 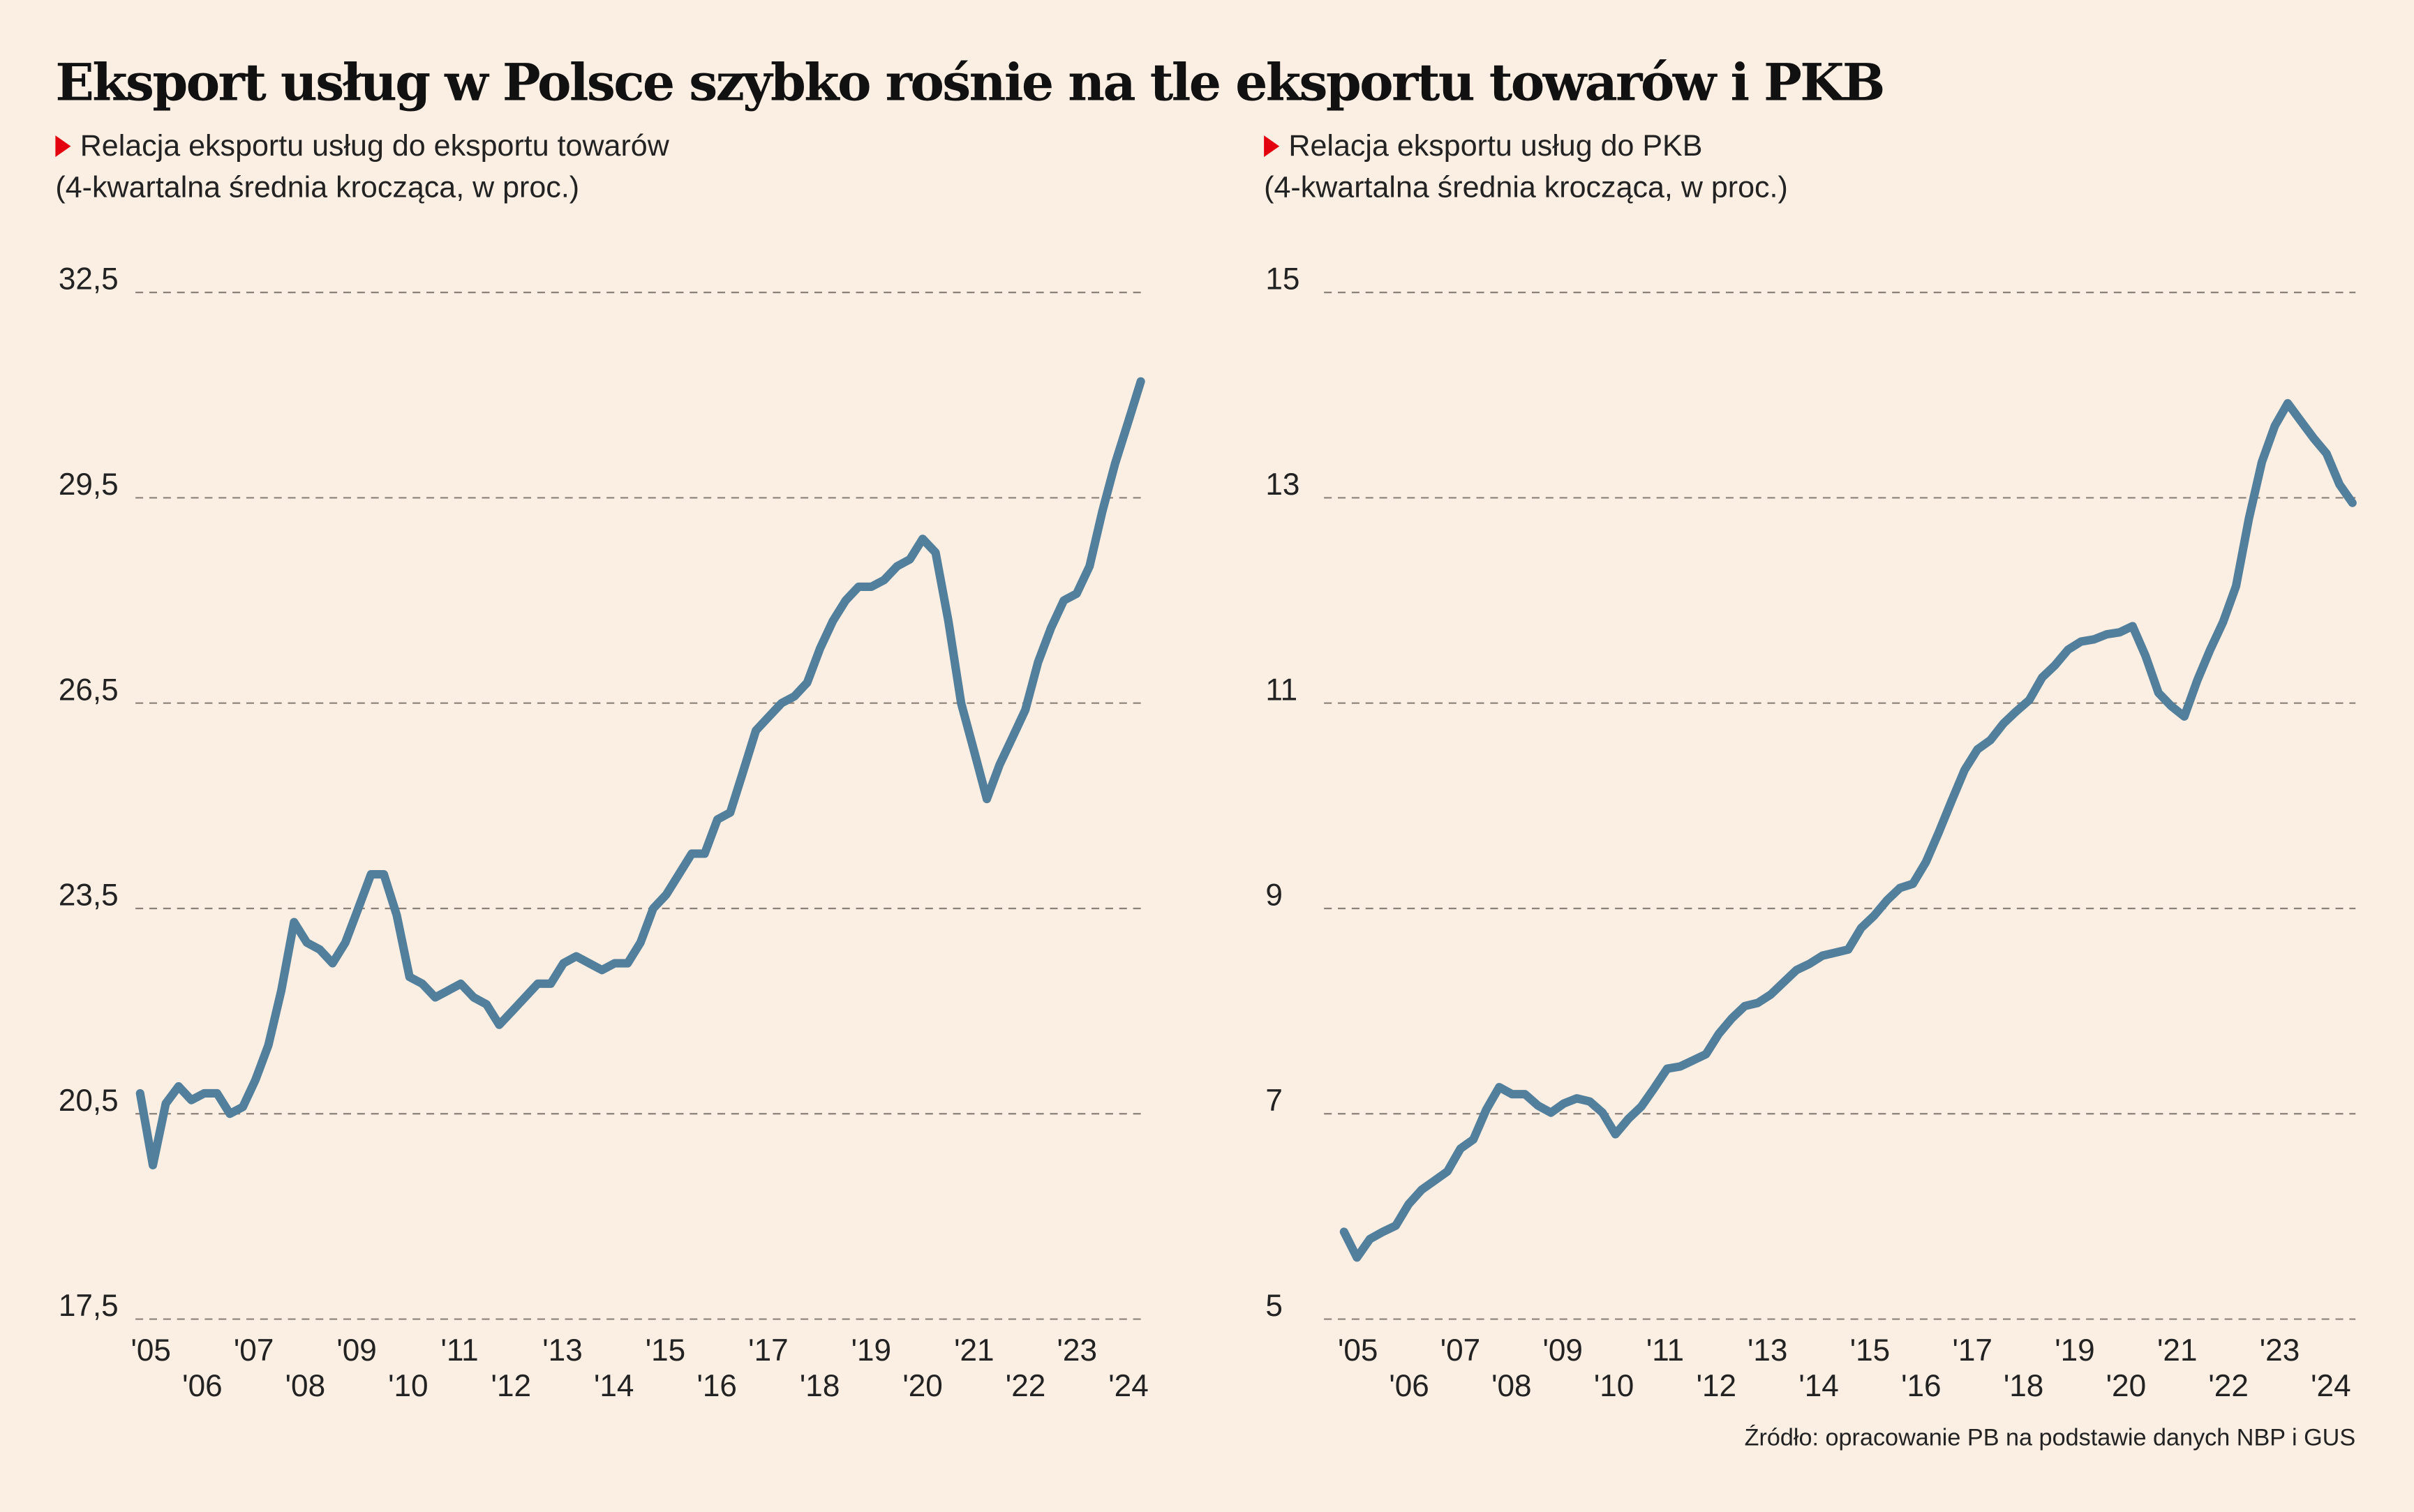 I want to click on left-chart-subtitle: (4-kwartalna średnia krocząca, w proc.), so click(x=317, y=187).